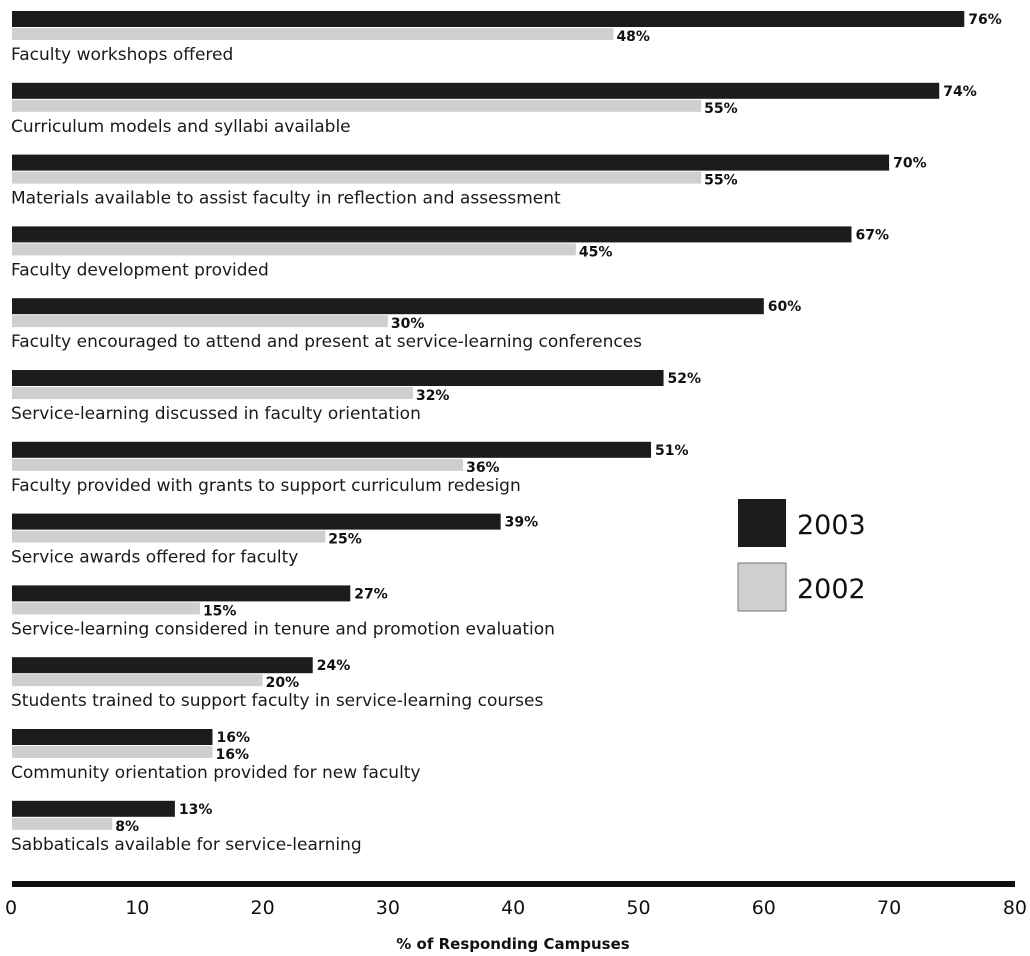 The height and width of the screenshot is (956, 1030). Describe the element at coordinates (263, 908) in the screenshot. I see `x-tick-label: 20` at that location.